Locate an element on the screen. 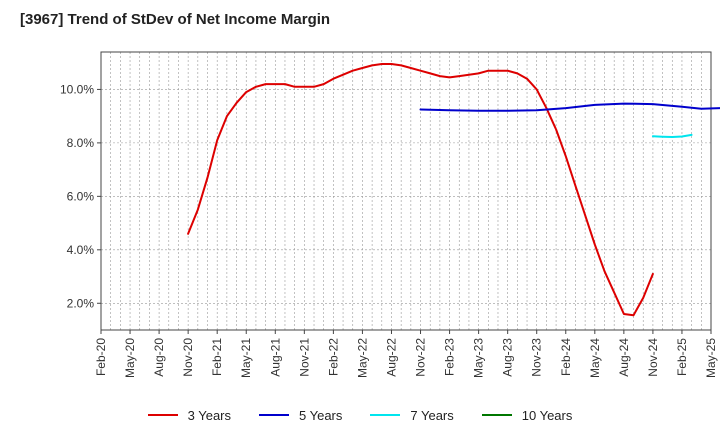  legend-item: 5 Years is located at coordinates (300, 415).